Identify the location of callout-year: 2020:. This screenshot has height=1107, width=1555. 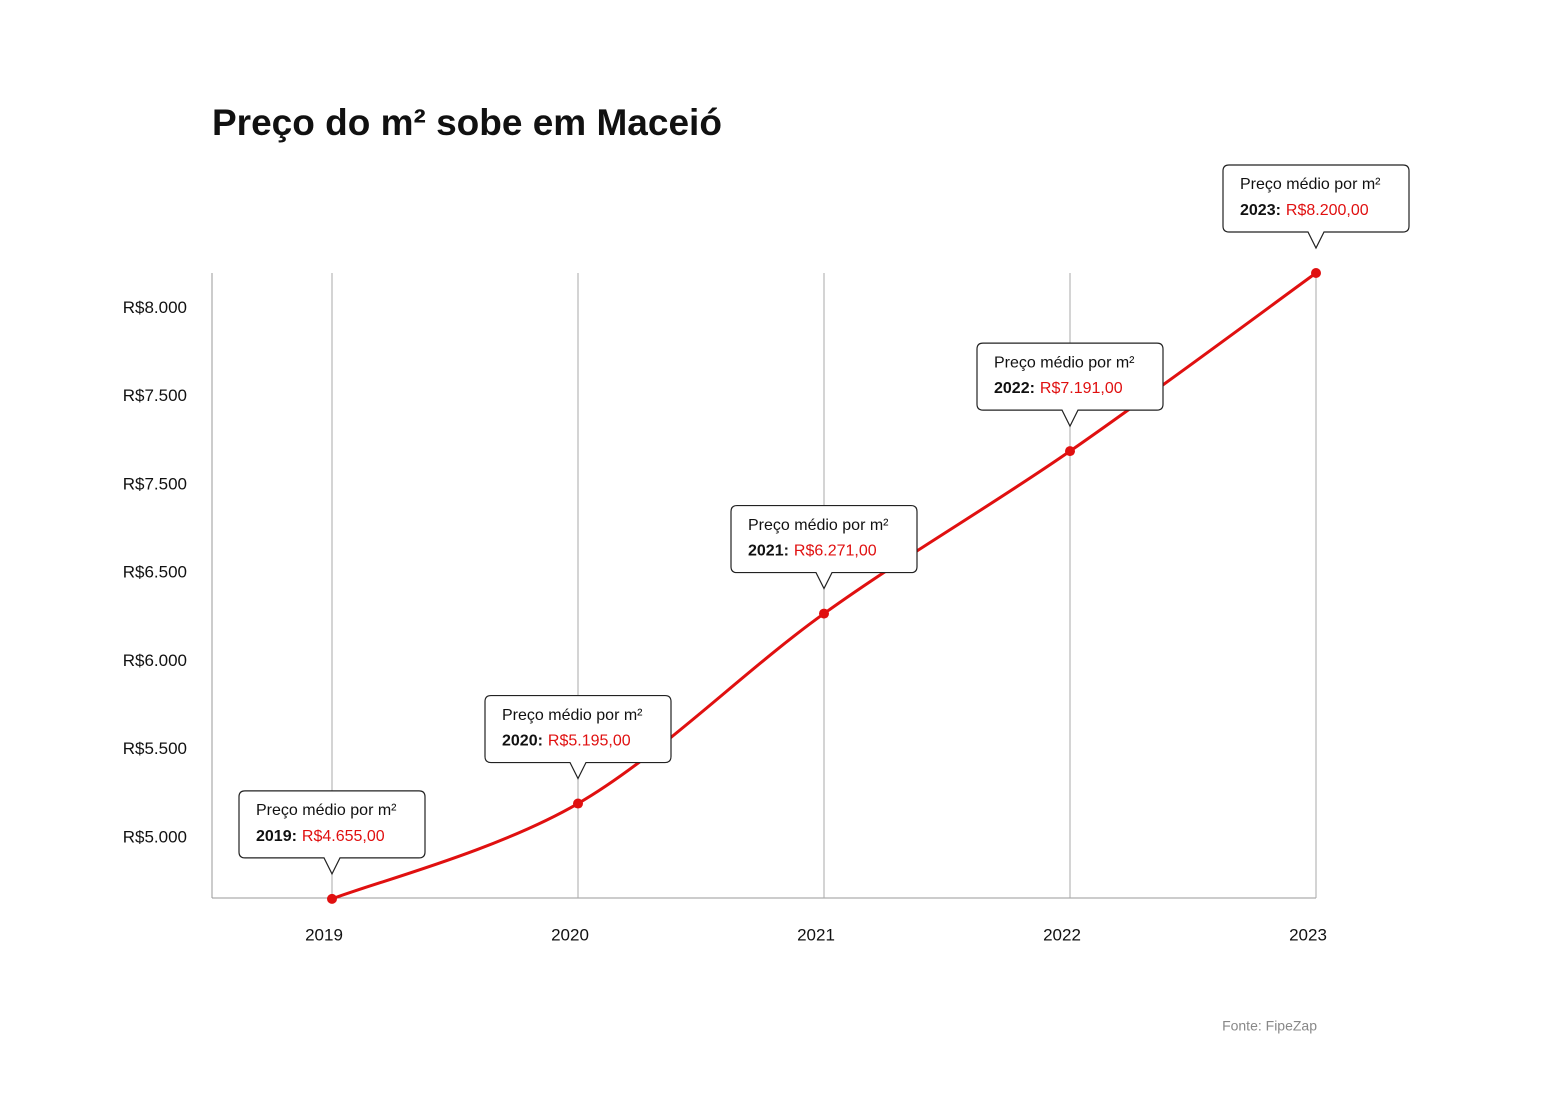
(522, 741).